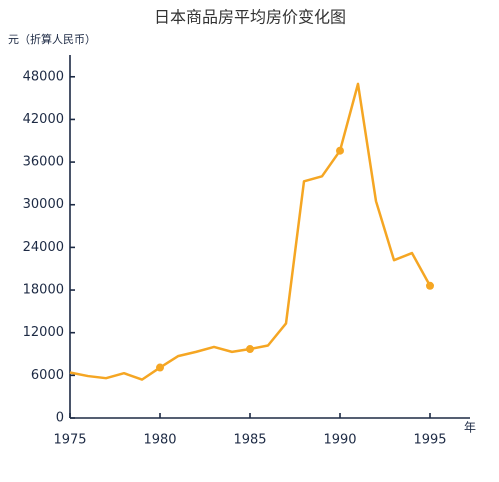  I want to click on x-tick-label: 1985, so click(249, 440).